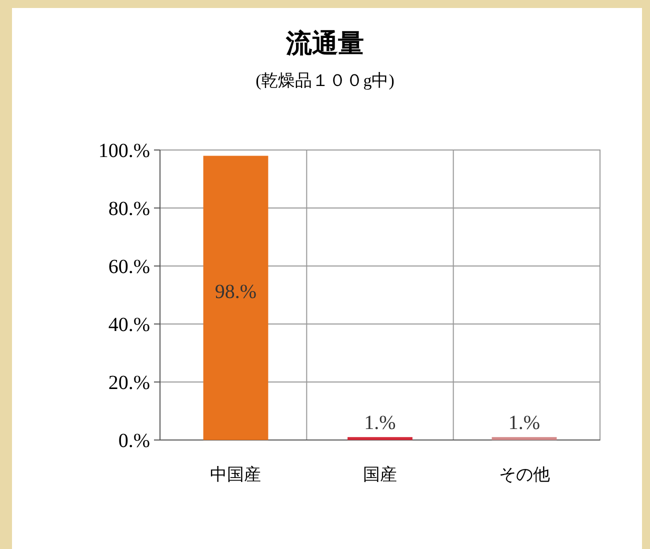 The height and width of the screenshot is (549, 650). I want to click on y-tick-label: 20.%, so click(129, 383).